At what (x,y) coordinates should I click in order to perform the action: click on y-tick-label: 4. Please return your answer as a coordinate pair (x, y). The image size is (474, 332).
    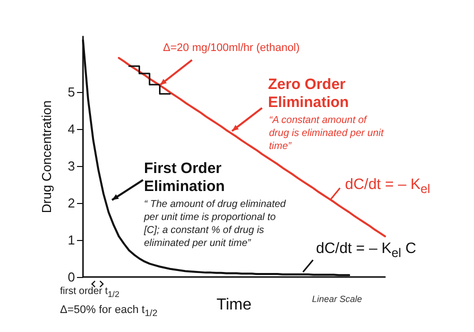
    Looking at the image, I should click on (71, 129).